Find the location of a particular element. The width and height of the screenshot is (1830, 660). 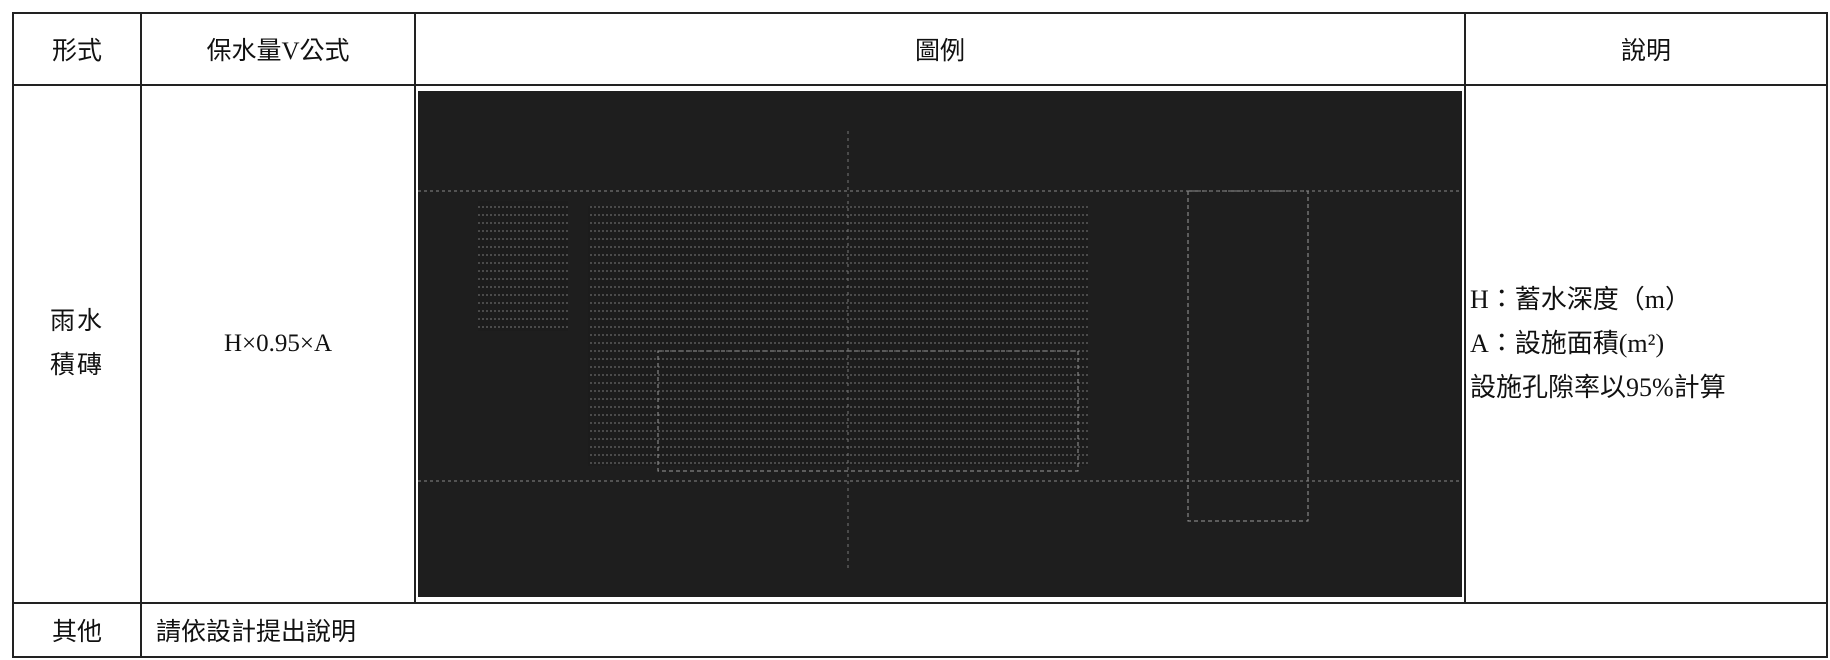

note-line: H：蓄水深度（m） is located at coordinates (1581, 299).